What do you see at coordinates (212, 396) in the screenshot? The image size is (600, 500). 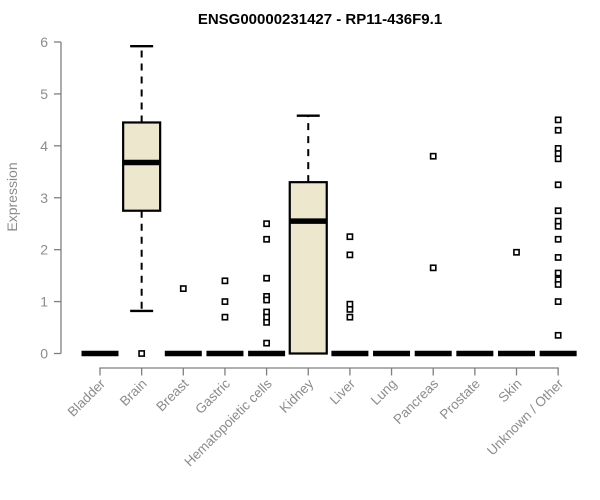 I see `x-tick-label: Gastric` at bounding box center [212, 396].